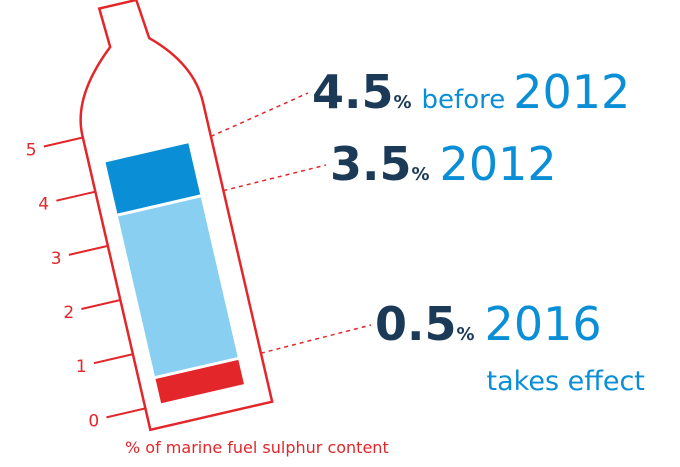 Image resolution: width=680 pixels, height=467 pixels. I want to click on annotation: takes effect, so click(566, 381).